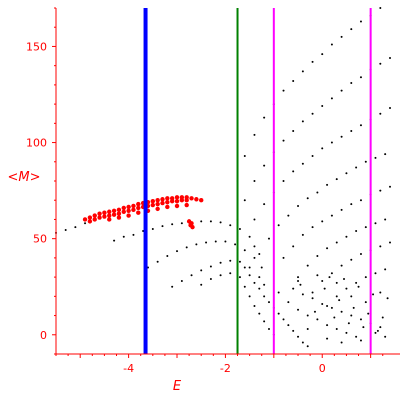  What do you see at coordinates (36, 143) in the screenshot?
I see `y-tick-label-2: 100` at bounding box center [36, 143].